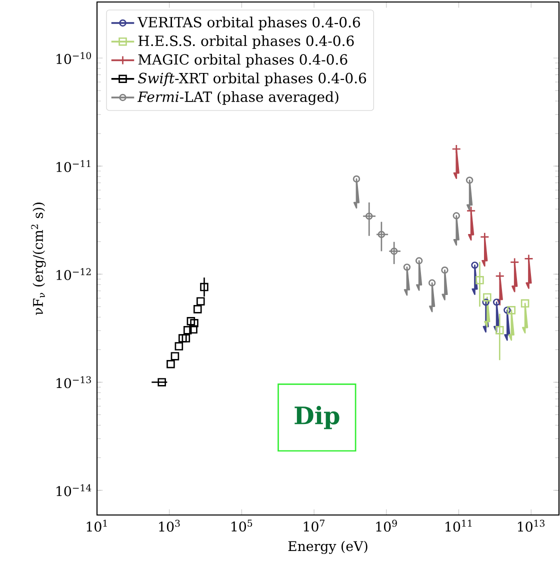 The image size is (560, 564). I want to click on legend-label: Swift-XRT orbital phases 0.4-0.6, so click(252, 79).